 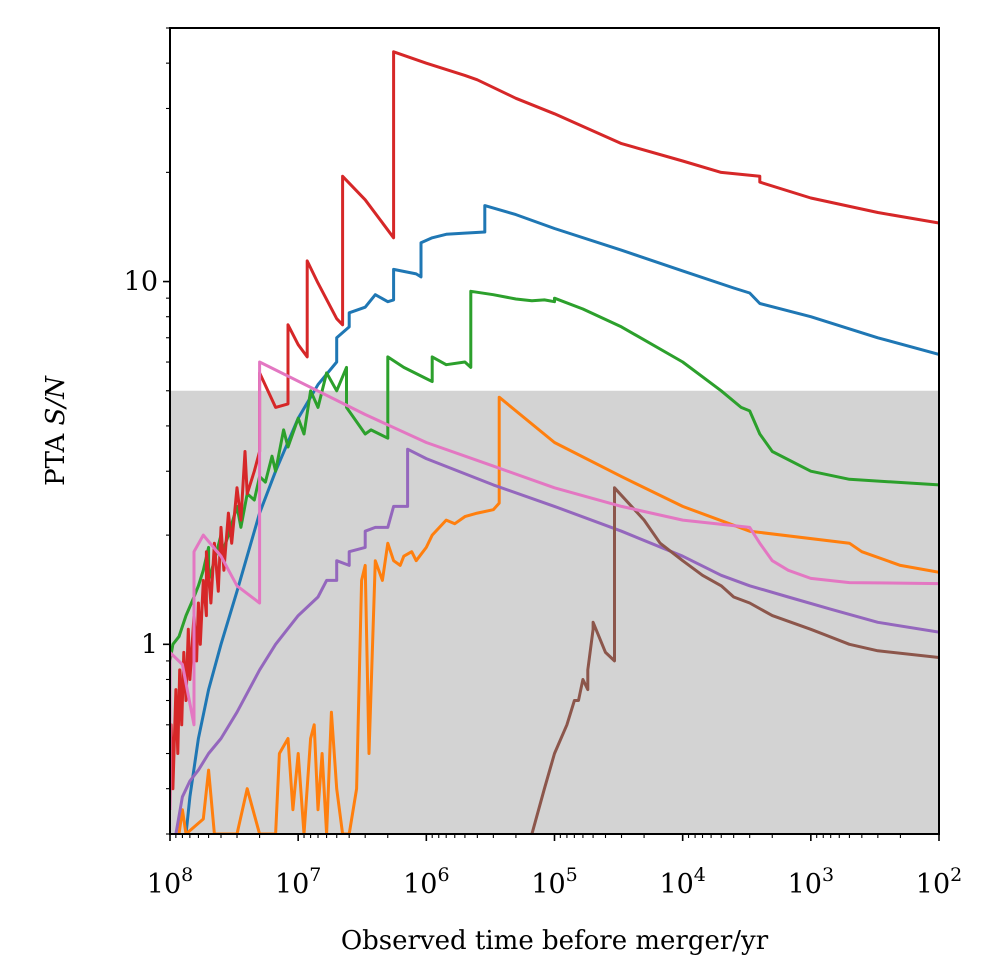 What do you see at coordinates (170, 882) in the screenshot?
I see `x-tick-label-1: 10⁸` at bounding box center [170, 882].